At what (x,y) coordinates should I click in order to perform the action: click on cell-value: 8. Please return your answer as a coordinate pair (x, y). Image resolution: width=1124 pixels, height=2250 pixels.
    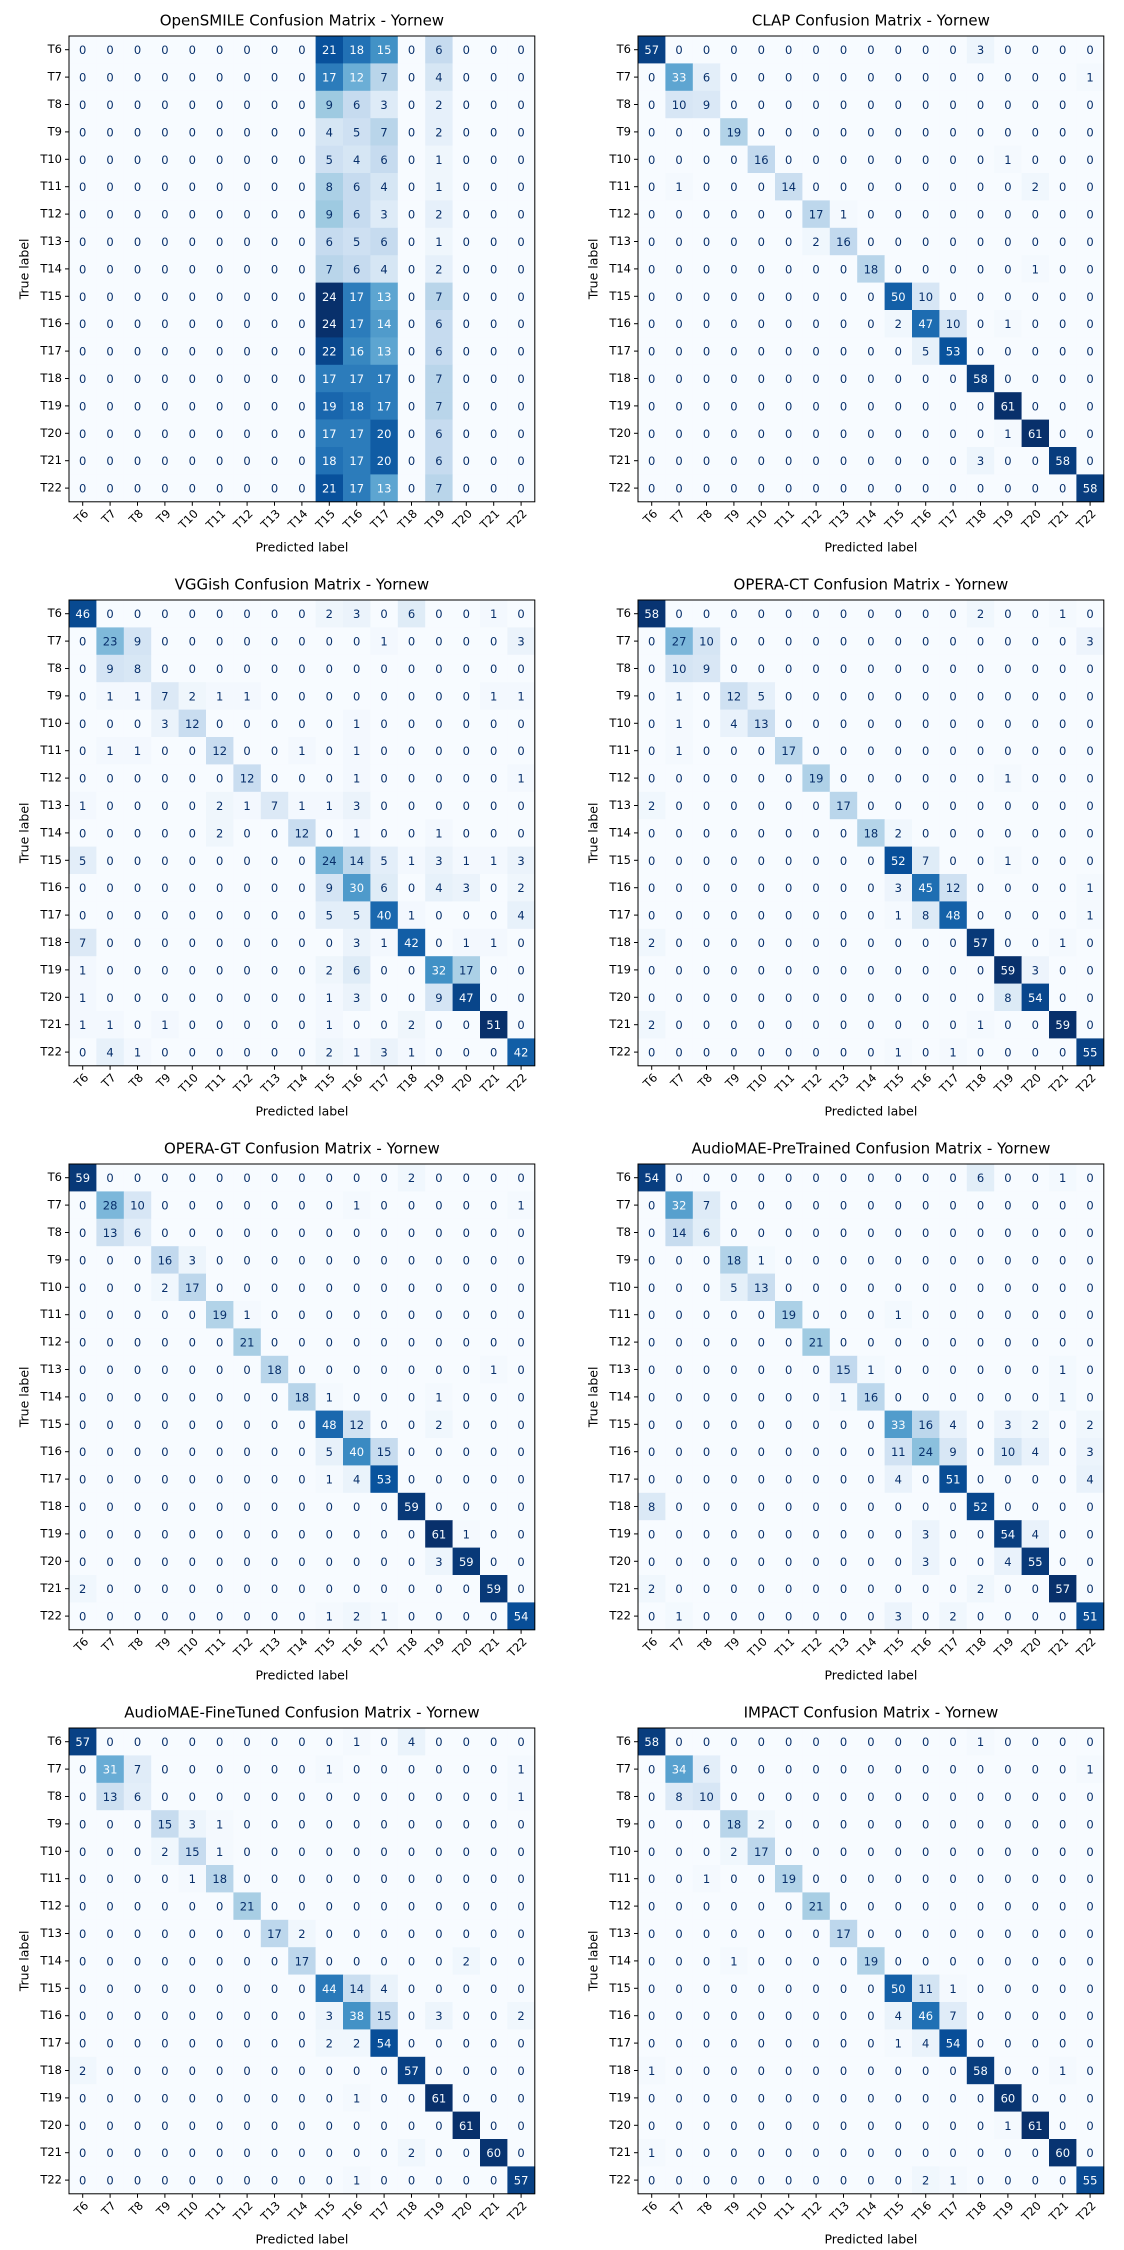
    Looking at the image, I should click on (651, 1507).